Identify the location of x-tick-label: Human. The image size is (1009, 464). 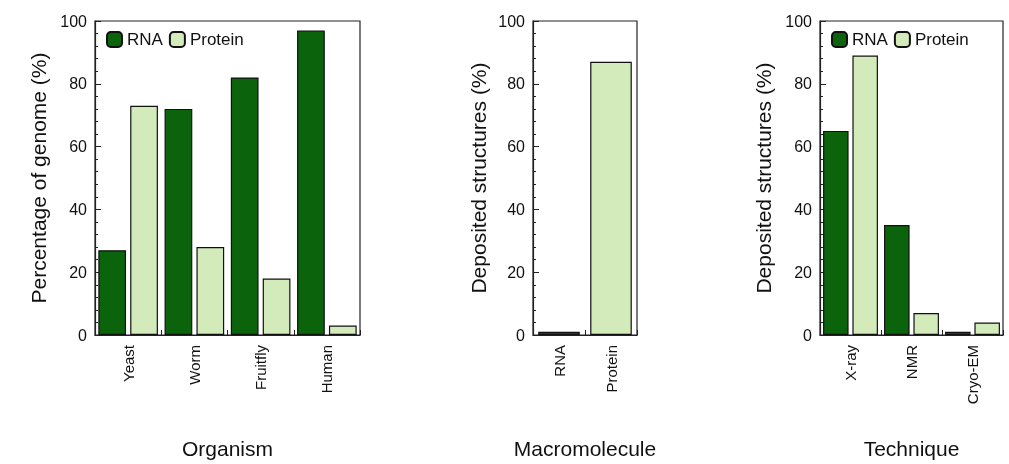
(327, 369).